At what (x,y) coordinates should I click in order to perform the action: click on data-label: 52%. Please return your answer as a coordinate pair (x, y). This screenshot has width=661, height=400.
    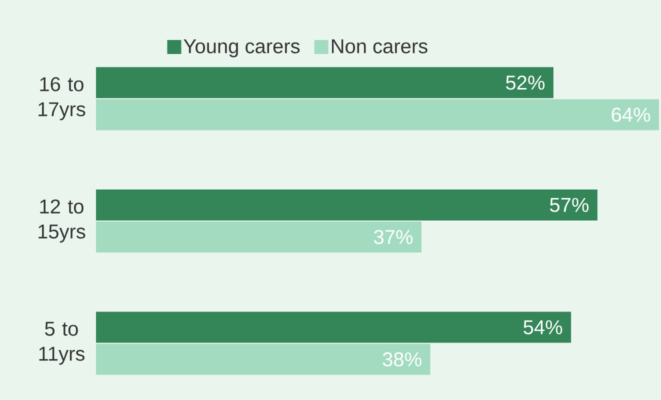
    Looking at the image, I should click on (525, 83).